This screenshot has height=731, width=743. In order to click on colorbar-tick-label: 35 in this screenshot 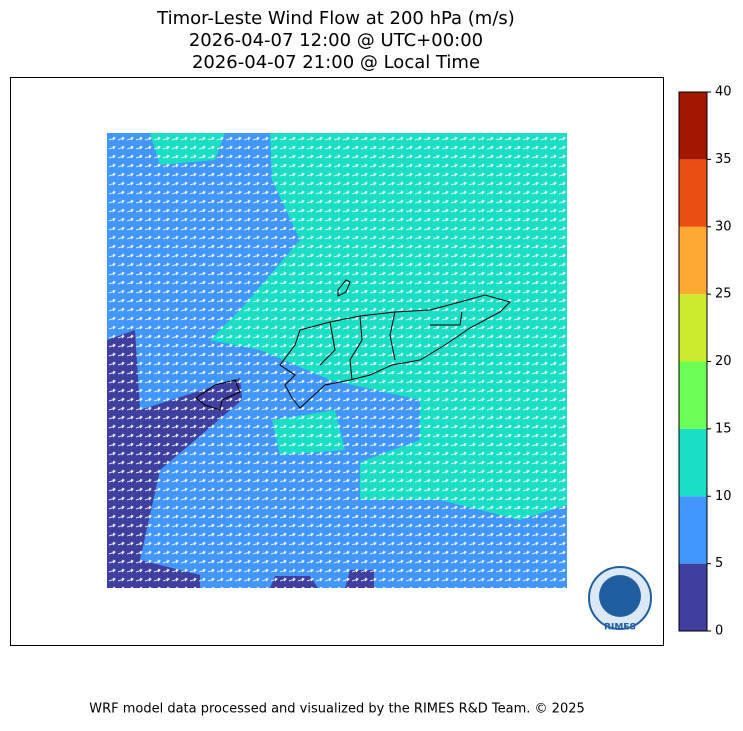, I will do `click(723, 159)`.